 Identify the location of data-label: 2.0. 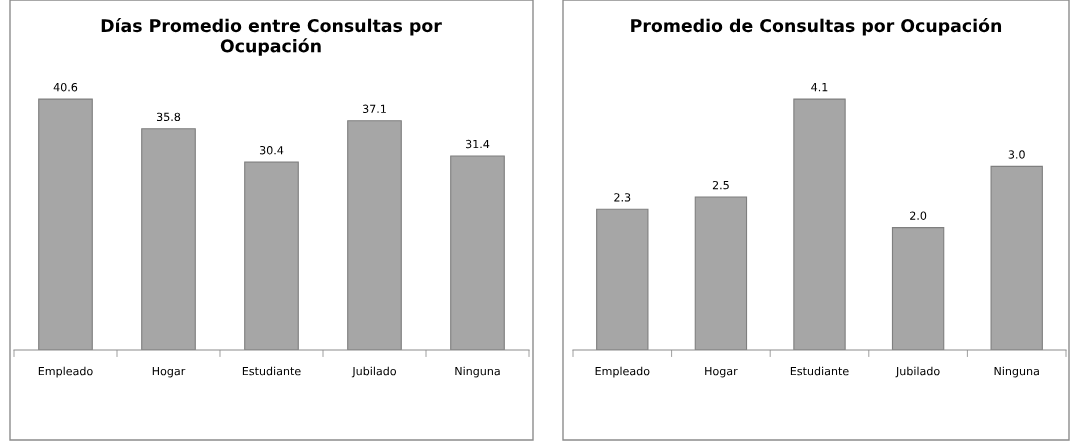
(918, 215).